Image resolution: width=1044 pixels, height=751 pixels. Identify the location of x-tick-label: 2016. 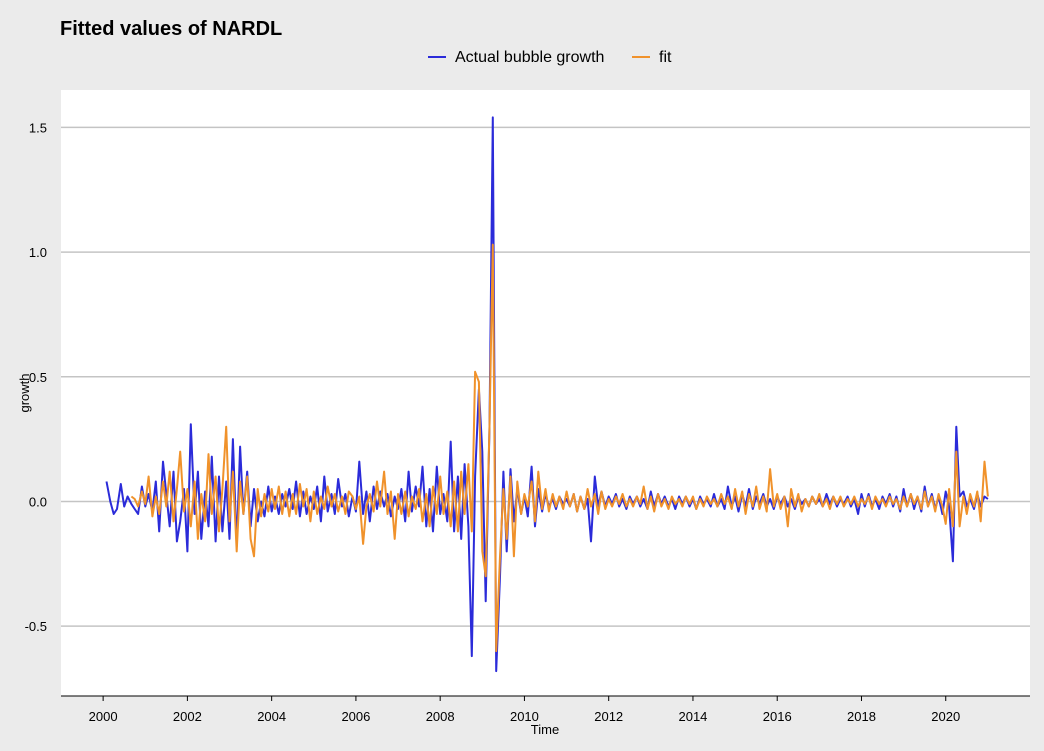
(777, 716).